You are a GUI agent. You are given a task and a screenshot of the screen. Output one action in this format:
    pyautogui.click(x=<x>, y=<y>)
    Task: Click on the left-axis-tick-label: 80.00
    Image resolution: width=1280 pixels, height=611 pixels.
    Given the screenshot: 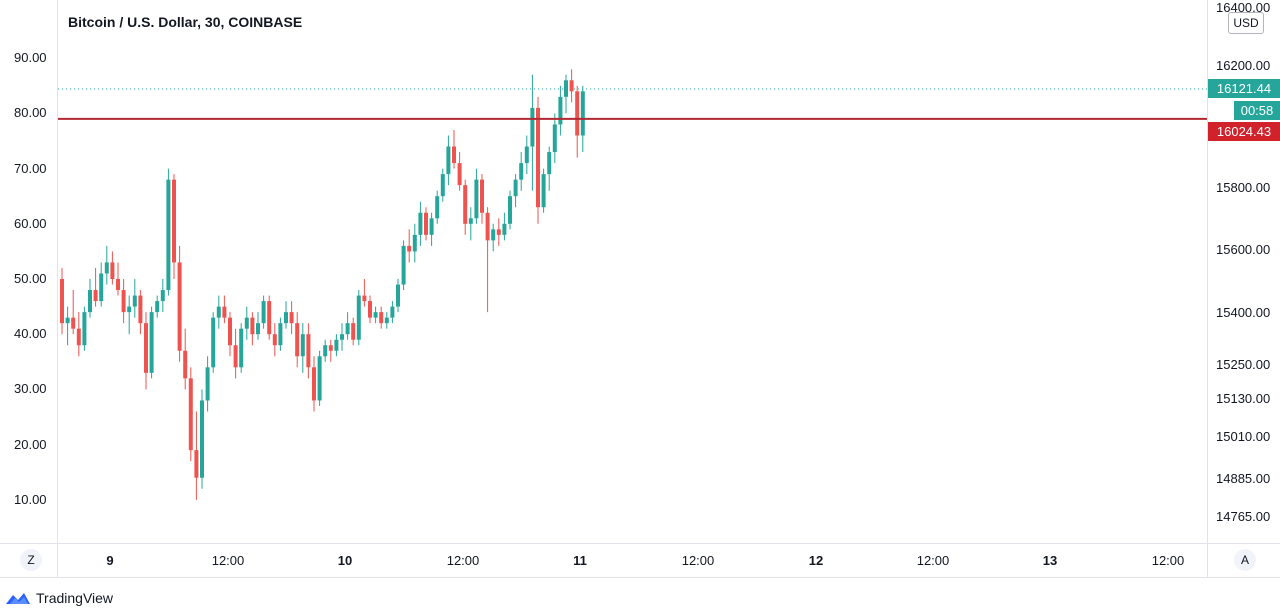 What is the action you would take?
    pyautogui.click(x=30, y=113)
    